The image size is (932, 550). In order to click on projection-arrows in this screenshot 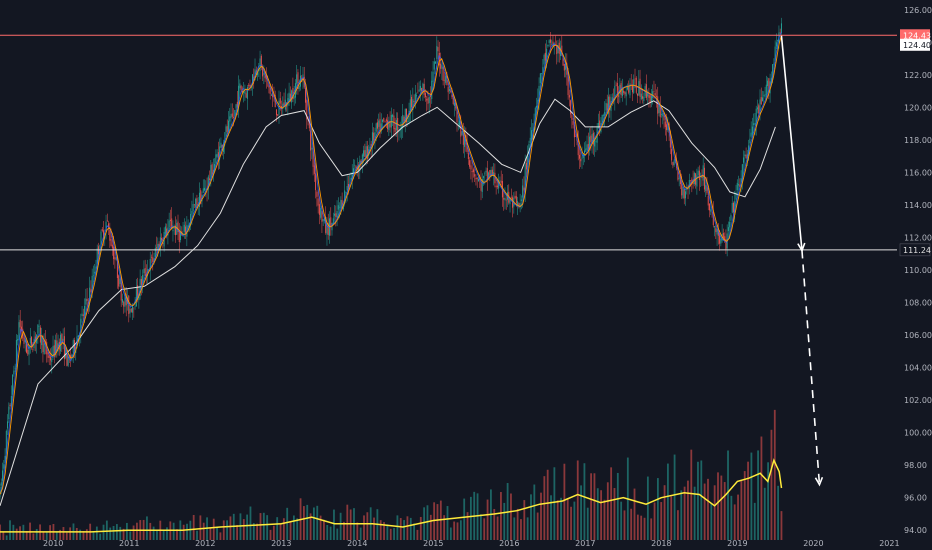, I will do `click(802, 261)`.